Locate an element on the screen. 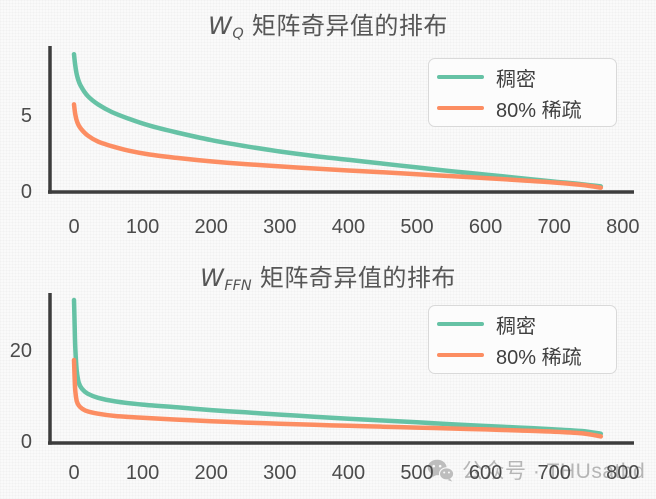 The width and height of the screenshot is (656, 499). chart-title-wq: WQ 矩阵奇异值的排布 is located at coordinates (328, 24).